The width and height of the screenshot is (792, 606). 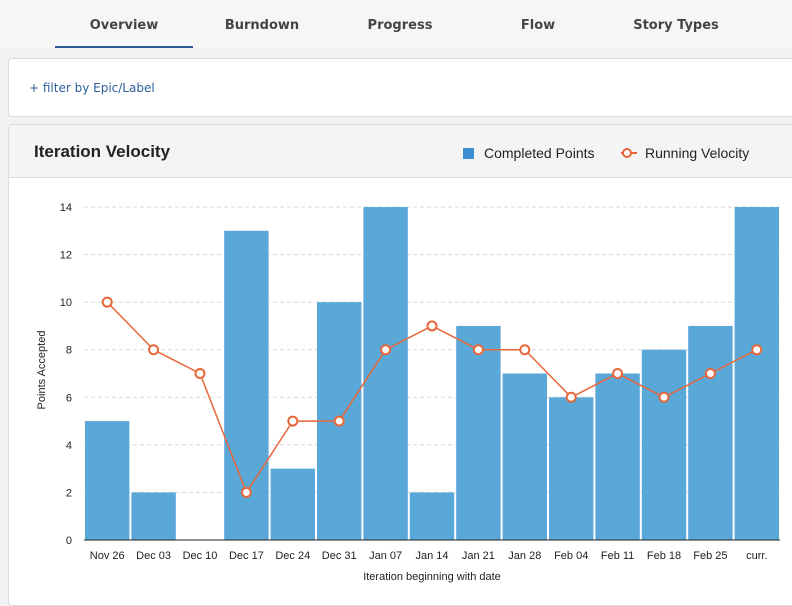 I want to click on x-tick-label: curr., so click(x=756, y=556).